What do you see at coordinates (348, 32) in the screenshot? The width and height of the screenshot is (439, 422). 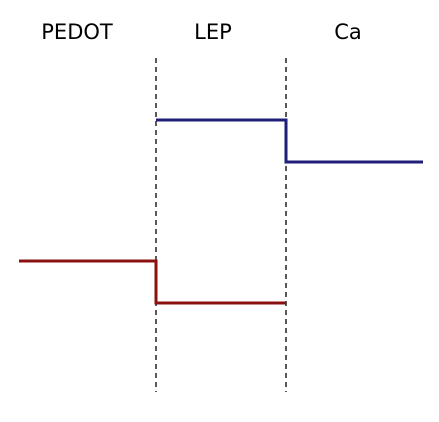 I see `region-label-ca: Ca` at bounding box center [348, 32].